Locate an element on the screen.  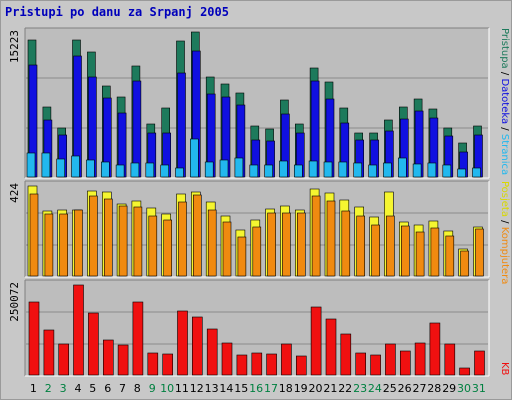
requests-ymax-label: 15223 is located at coordinates (14, 46).